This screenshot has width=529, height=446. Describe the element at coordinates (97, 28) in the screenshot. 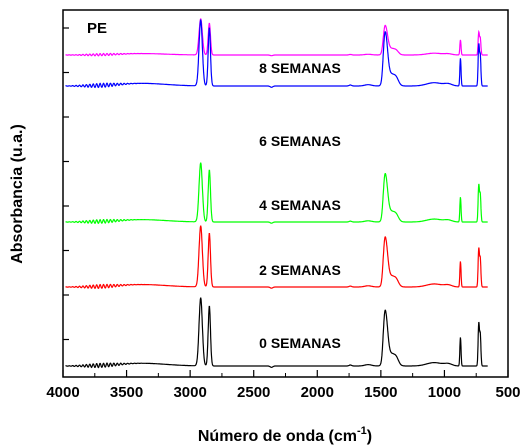

I see `panel-annotation: PE` at that location.